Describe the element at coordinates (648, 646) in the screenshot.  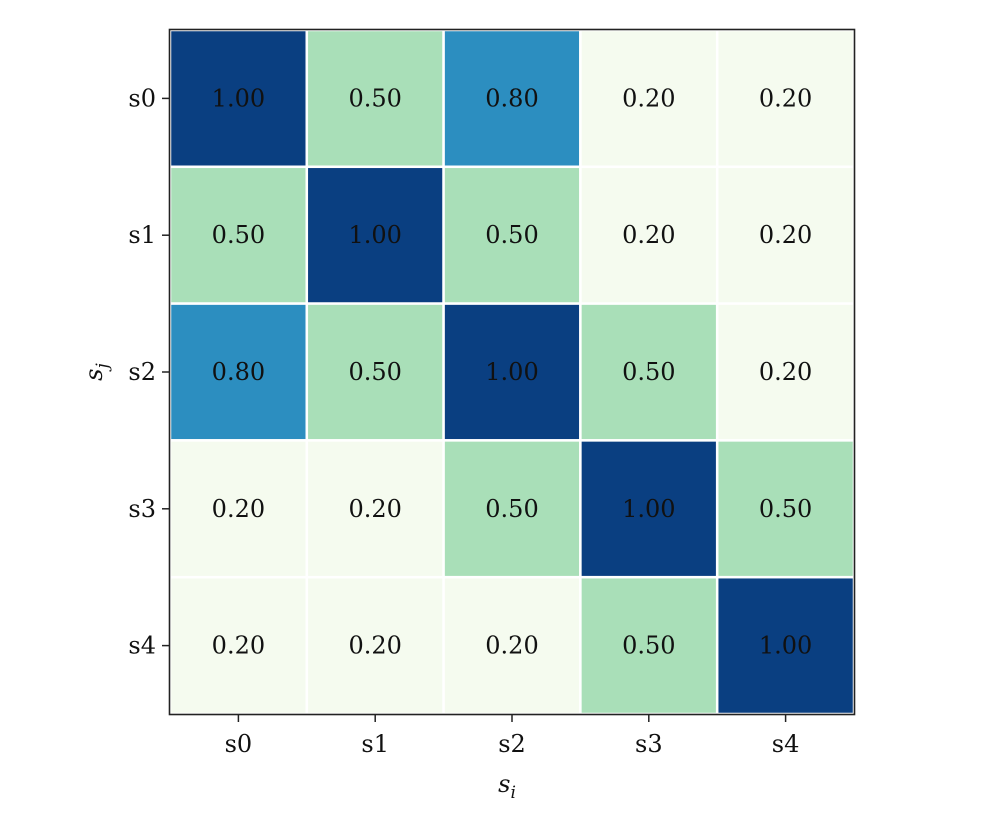
I see `cell-value-r4-c3: 0.50` at that location.